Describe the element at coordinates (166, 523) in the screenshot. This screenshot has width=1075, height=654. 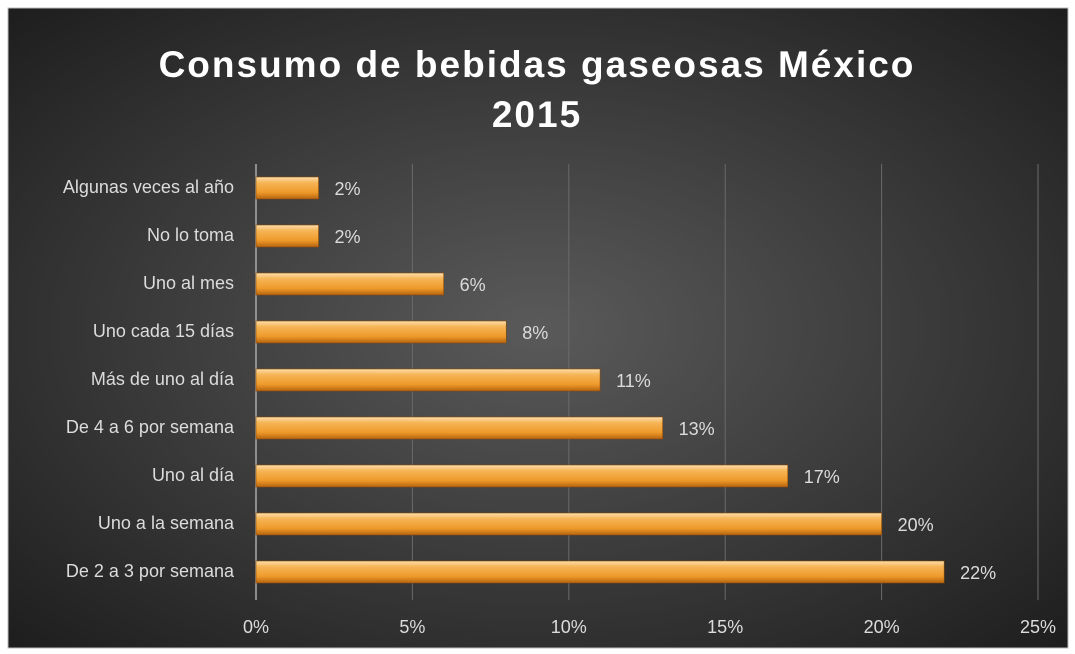
I see `y-tick-label: Uno a la semana` at that location.